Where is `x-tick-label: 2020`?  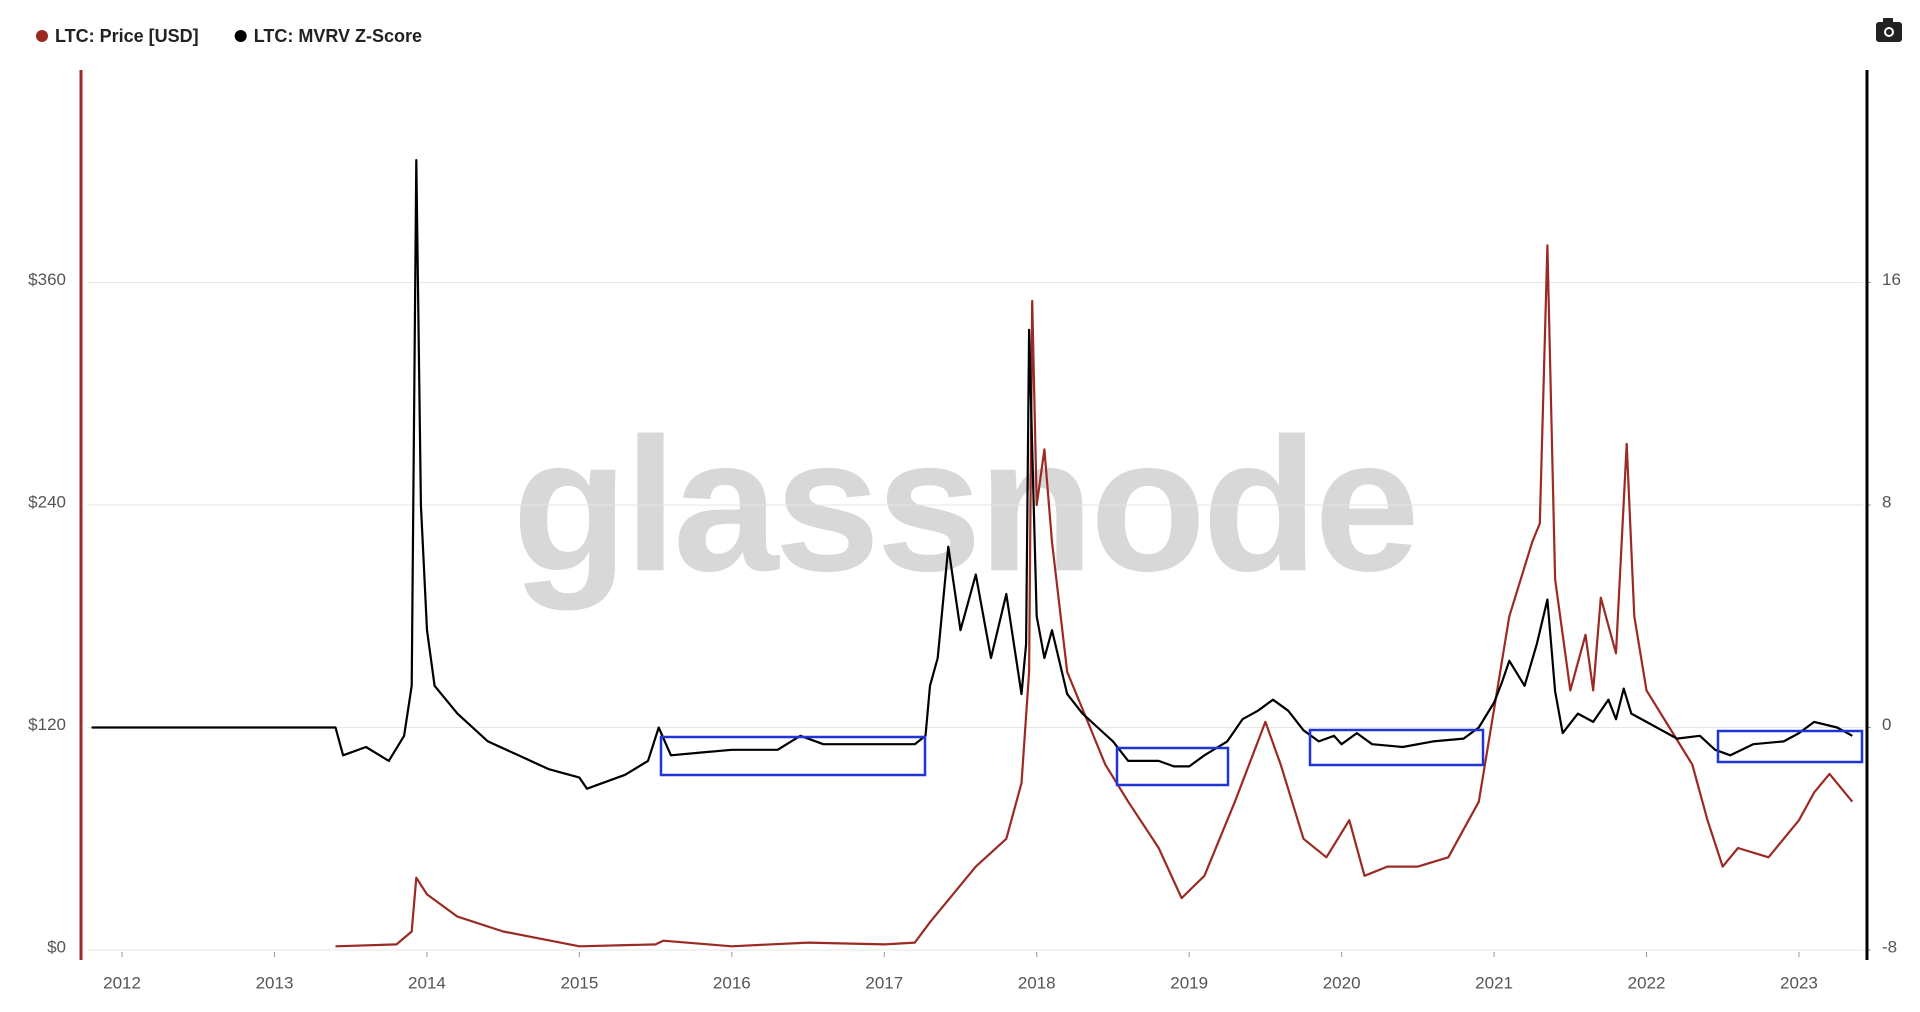 x-tick-label: 2020 is located at coordinates (1342, 982).